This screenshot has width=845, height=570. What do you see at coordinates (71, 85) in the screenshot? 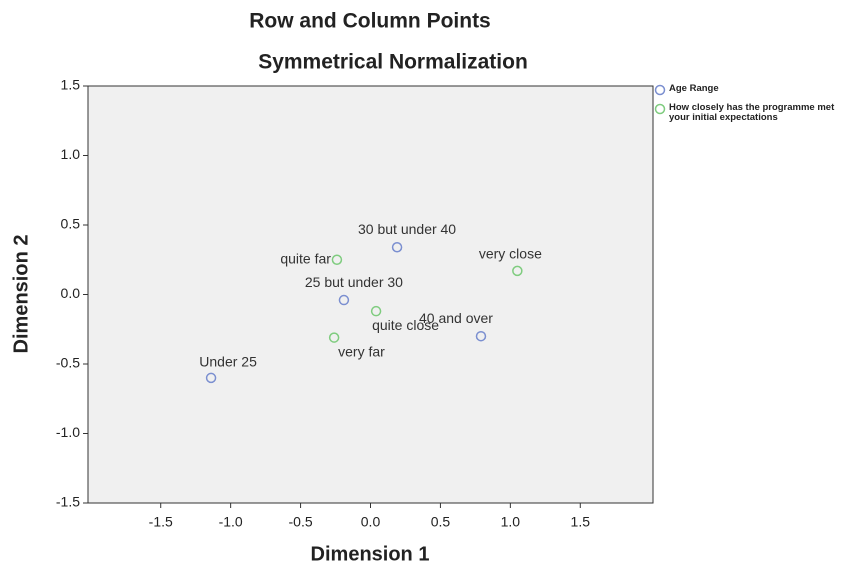
I see `y-tick-label: 1.5` at bounding box center [71, 85].